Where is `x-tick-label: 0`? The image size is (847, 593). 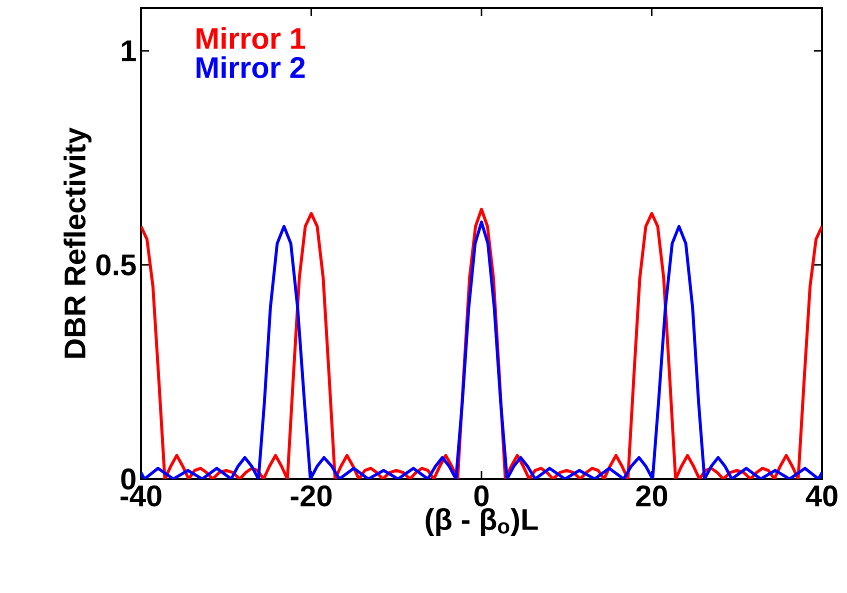 x-tick-label: 0 is located at coordinates (481, 495).